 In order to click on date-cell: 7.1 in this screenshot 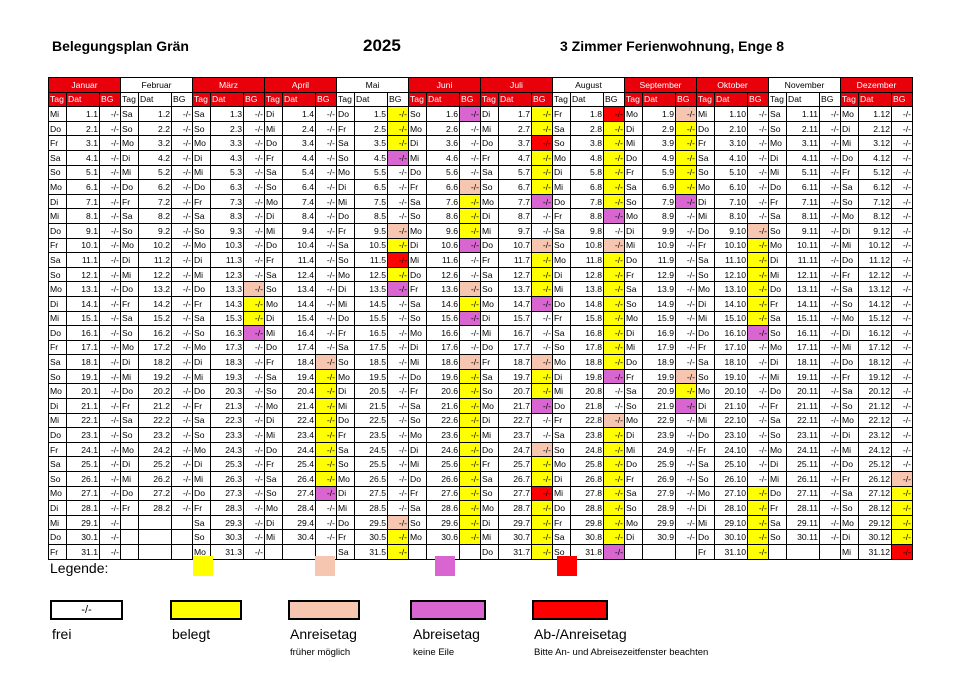, I will do `click(83, 201)`.